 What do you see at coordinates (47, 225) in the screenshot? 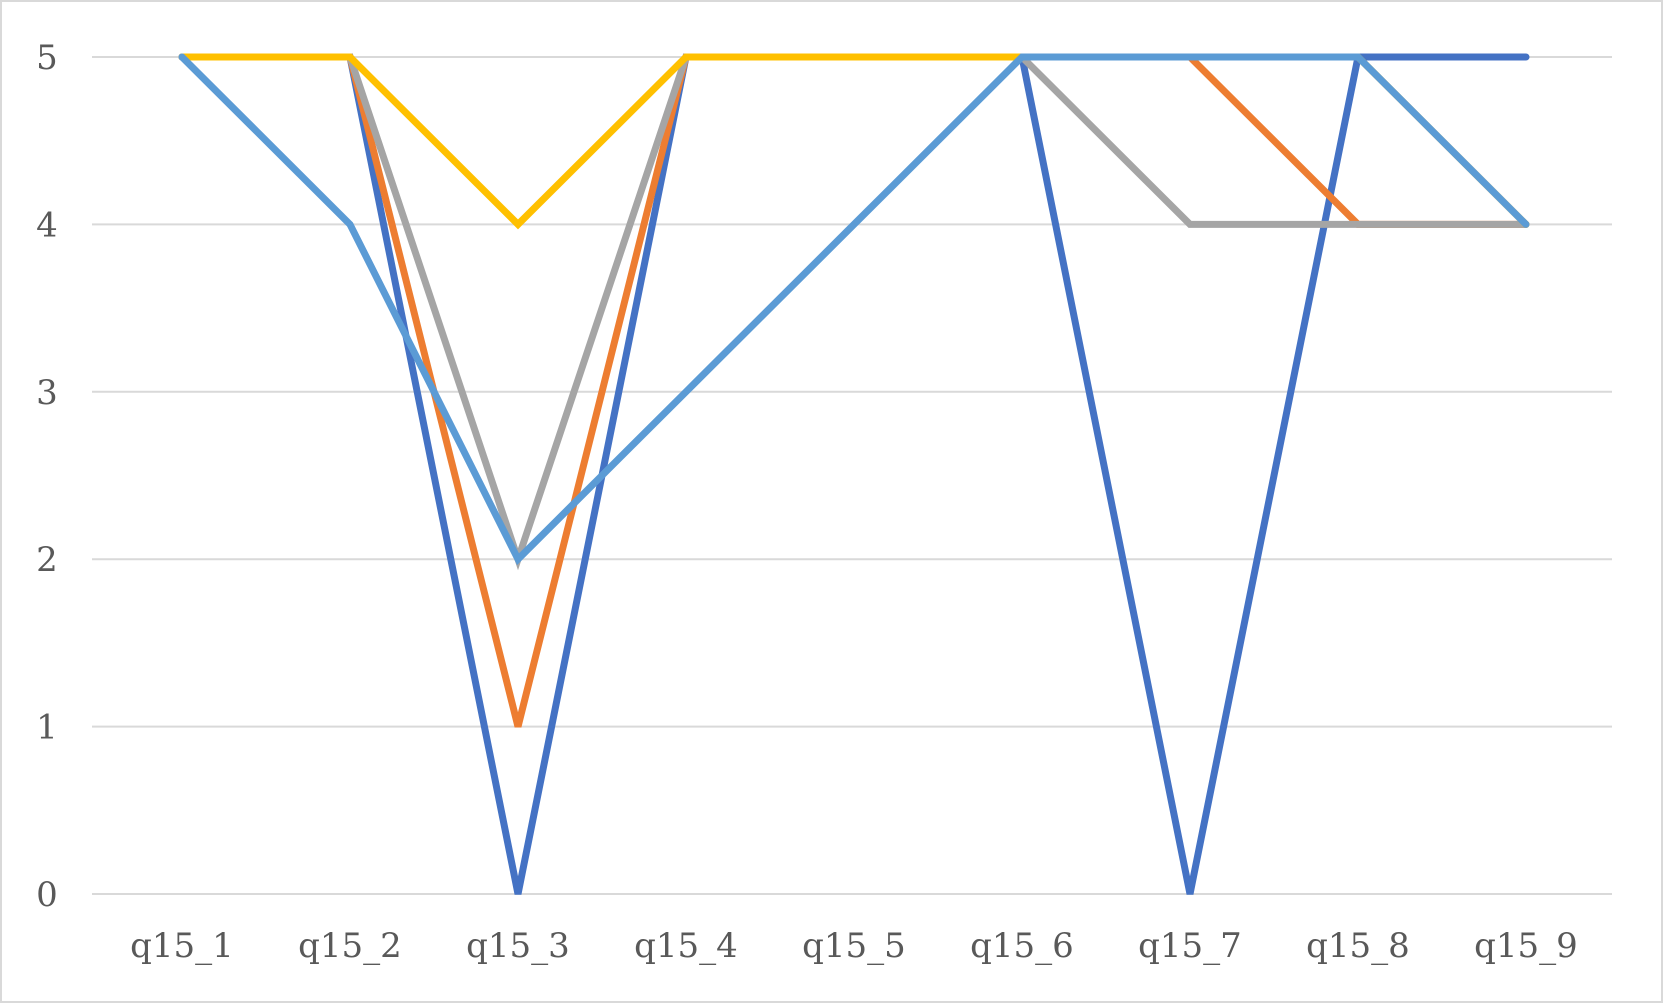
I see `y-tick-label: 4` at bounding box center [47, 225].